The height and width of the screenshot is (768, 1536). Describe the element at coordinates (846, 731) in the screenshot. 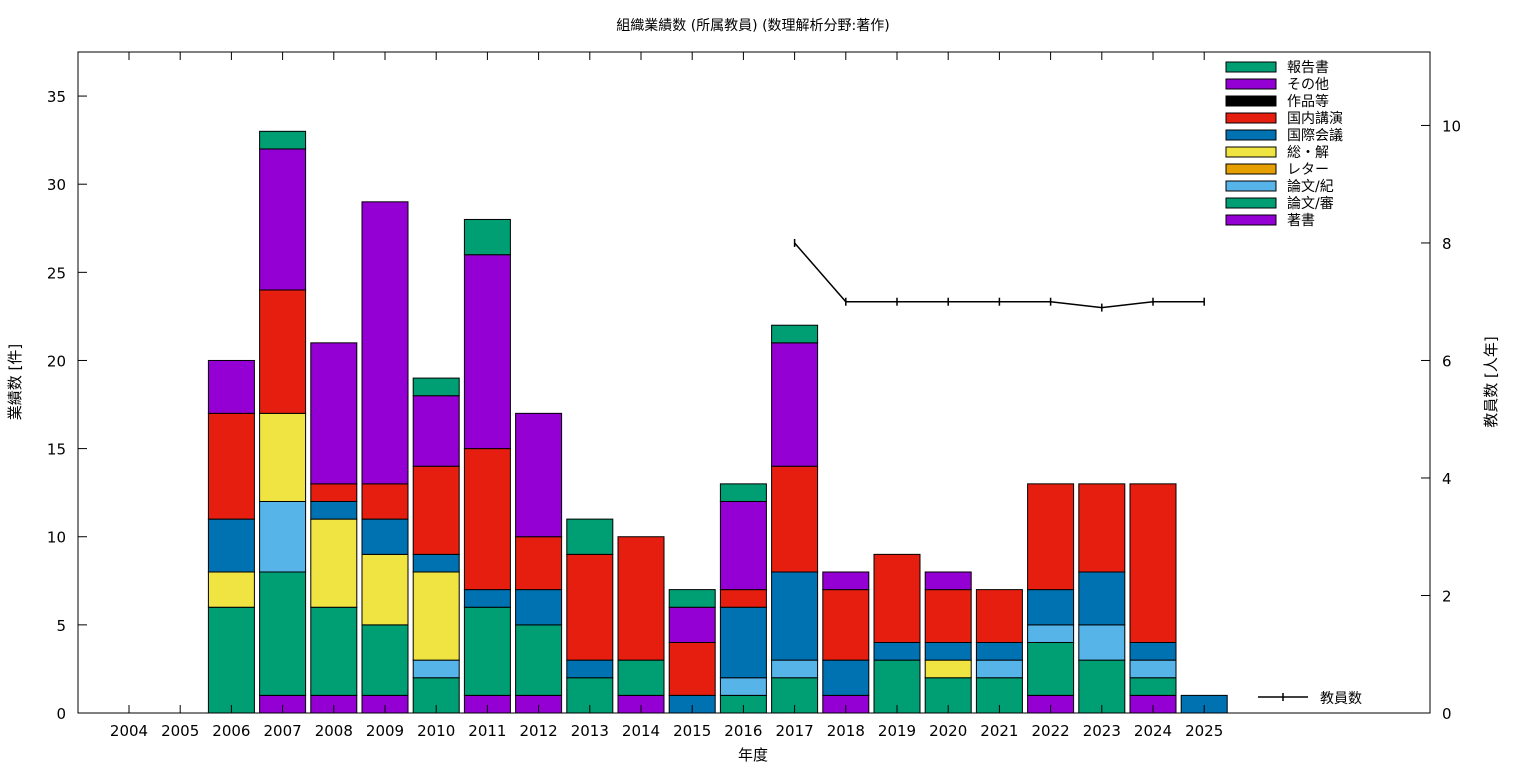

I see `x-tick-label: 2018` at that location.